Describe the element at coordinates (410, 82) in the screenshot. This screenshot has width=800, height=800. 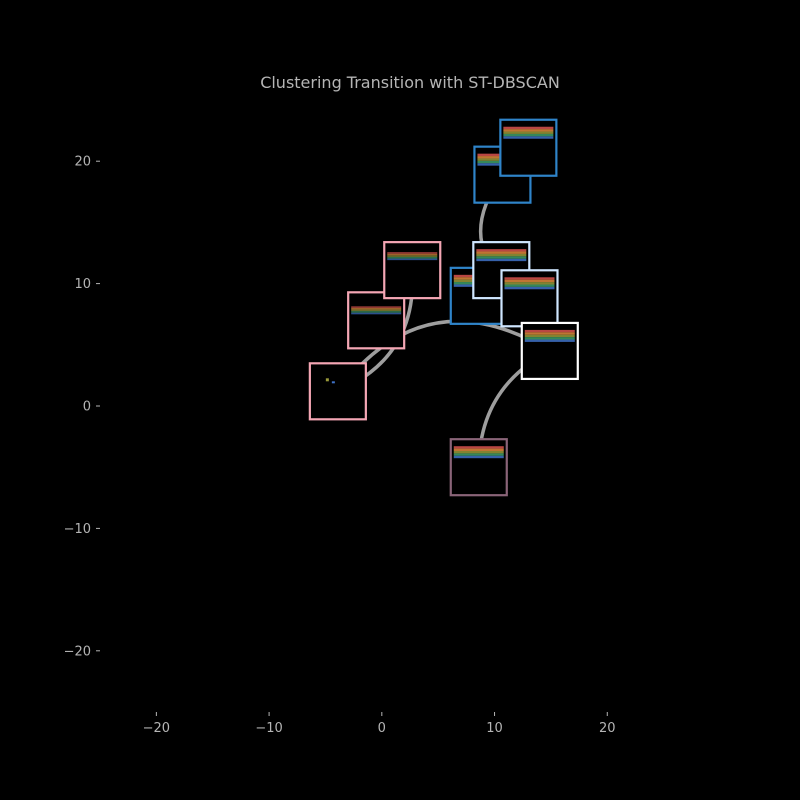
I see `chart-title: Clustering Transition with ST-DBSCAN` at that location.